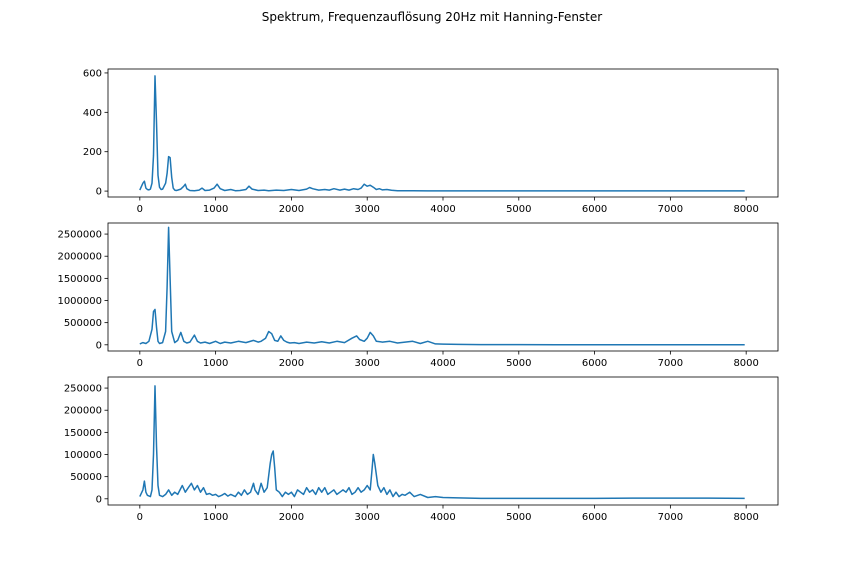 The image size is (864, 576). Describe the element at coordinates (79, 235) in the screenshot. I see `y-tick-label-2-5: 2500000` at that location.